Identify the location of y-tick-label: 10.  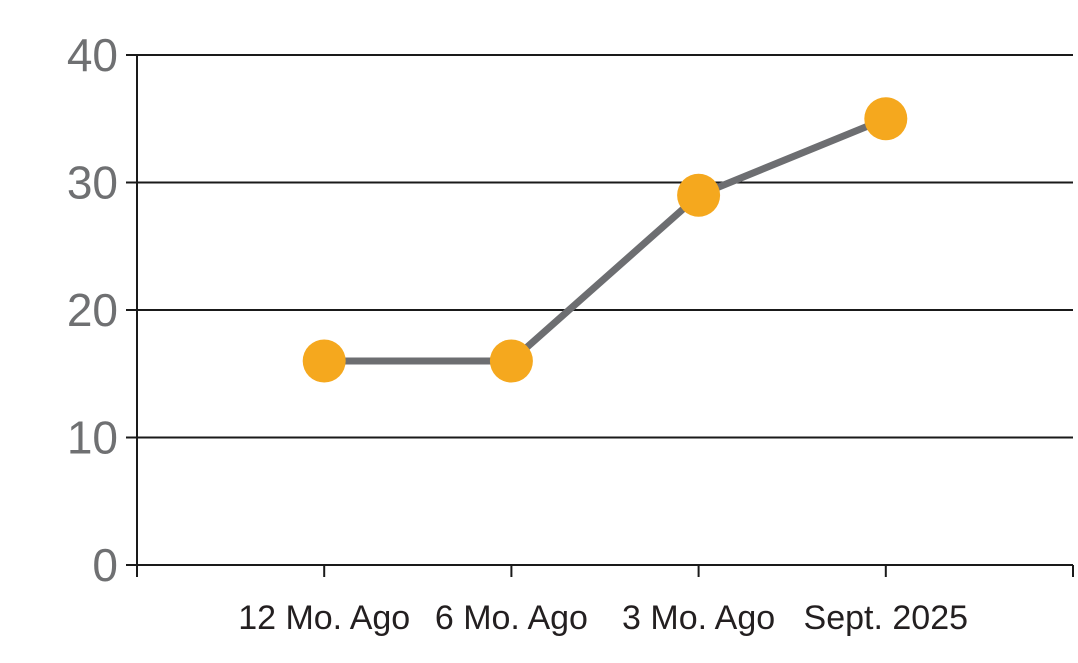
(92, 438).